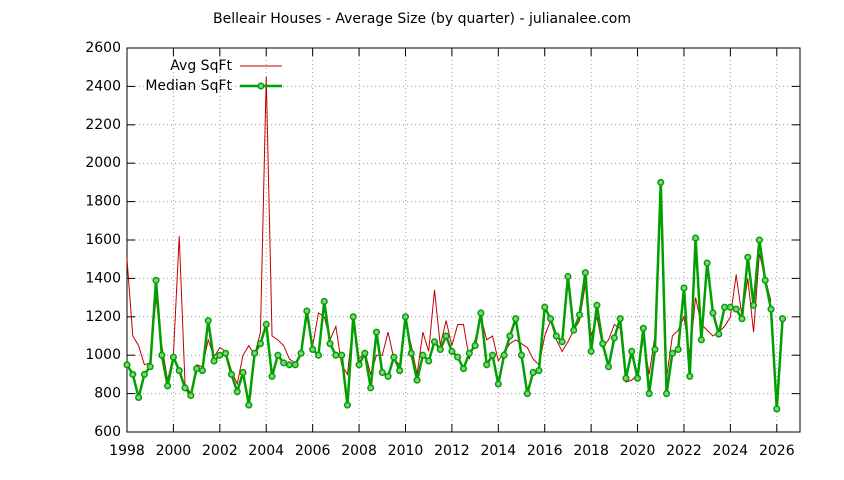 This screenshot has height=480, width=844. I want to click on x-tick-label: 1998, so click(127, 451).